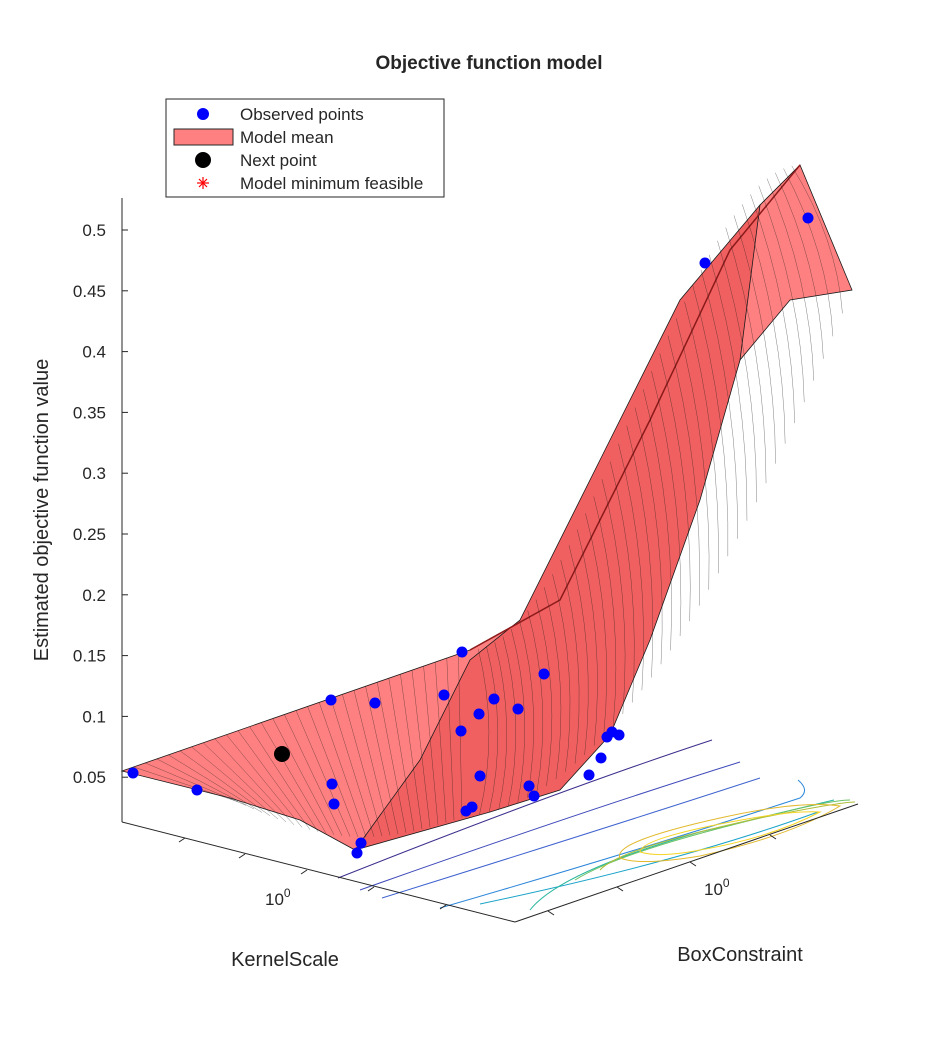  What do you see at coordinates (94, 230) in the screenshot?
I see `z-tick-label: 0.5` at bounding box center [94, 230].